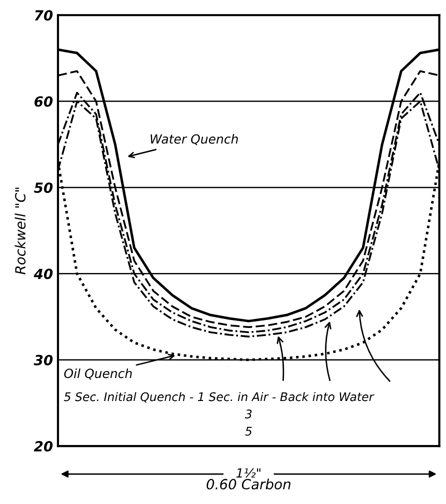 Image resolution: width=446 pixels, height=504 pixels. I want to click on y-tick-label: 40, so click(43, 274).